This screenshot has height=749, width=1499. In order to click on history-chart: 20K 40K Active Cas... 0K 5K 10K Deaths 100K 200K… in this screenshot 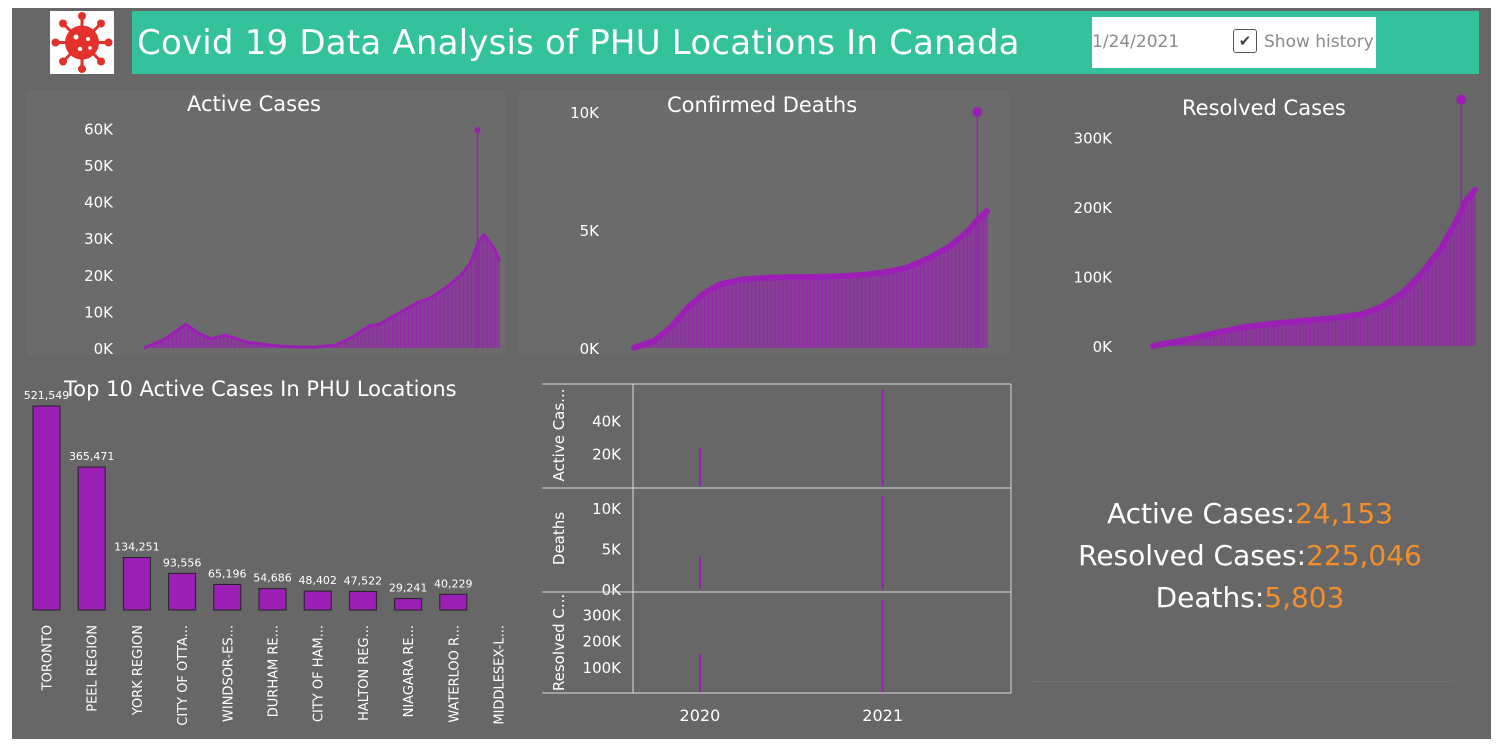, I will do `click(777, 554)`.